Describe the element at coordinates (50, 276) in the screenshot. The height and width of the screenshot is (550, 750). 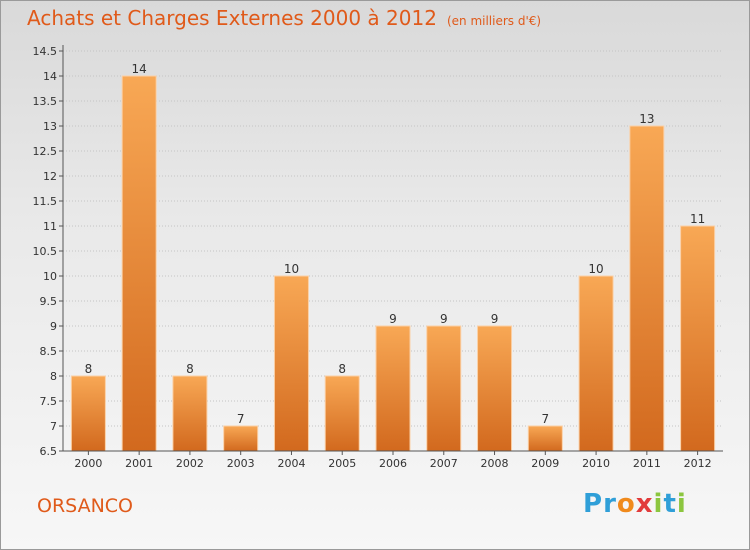
I see `y-tick-label: 10` at that location.